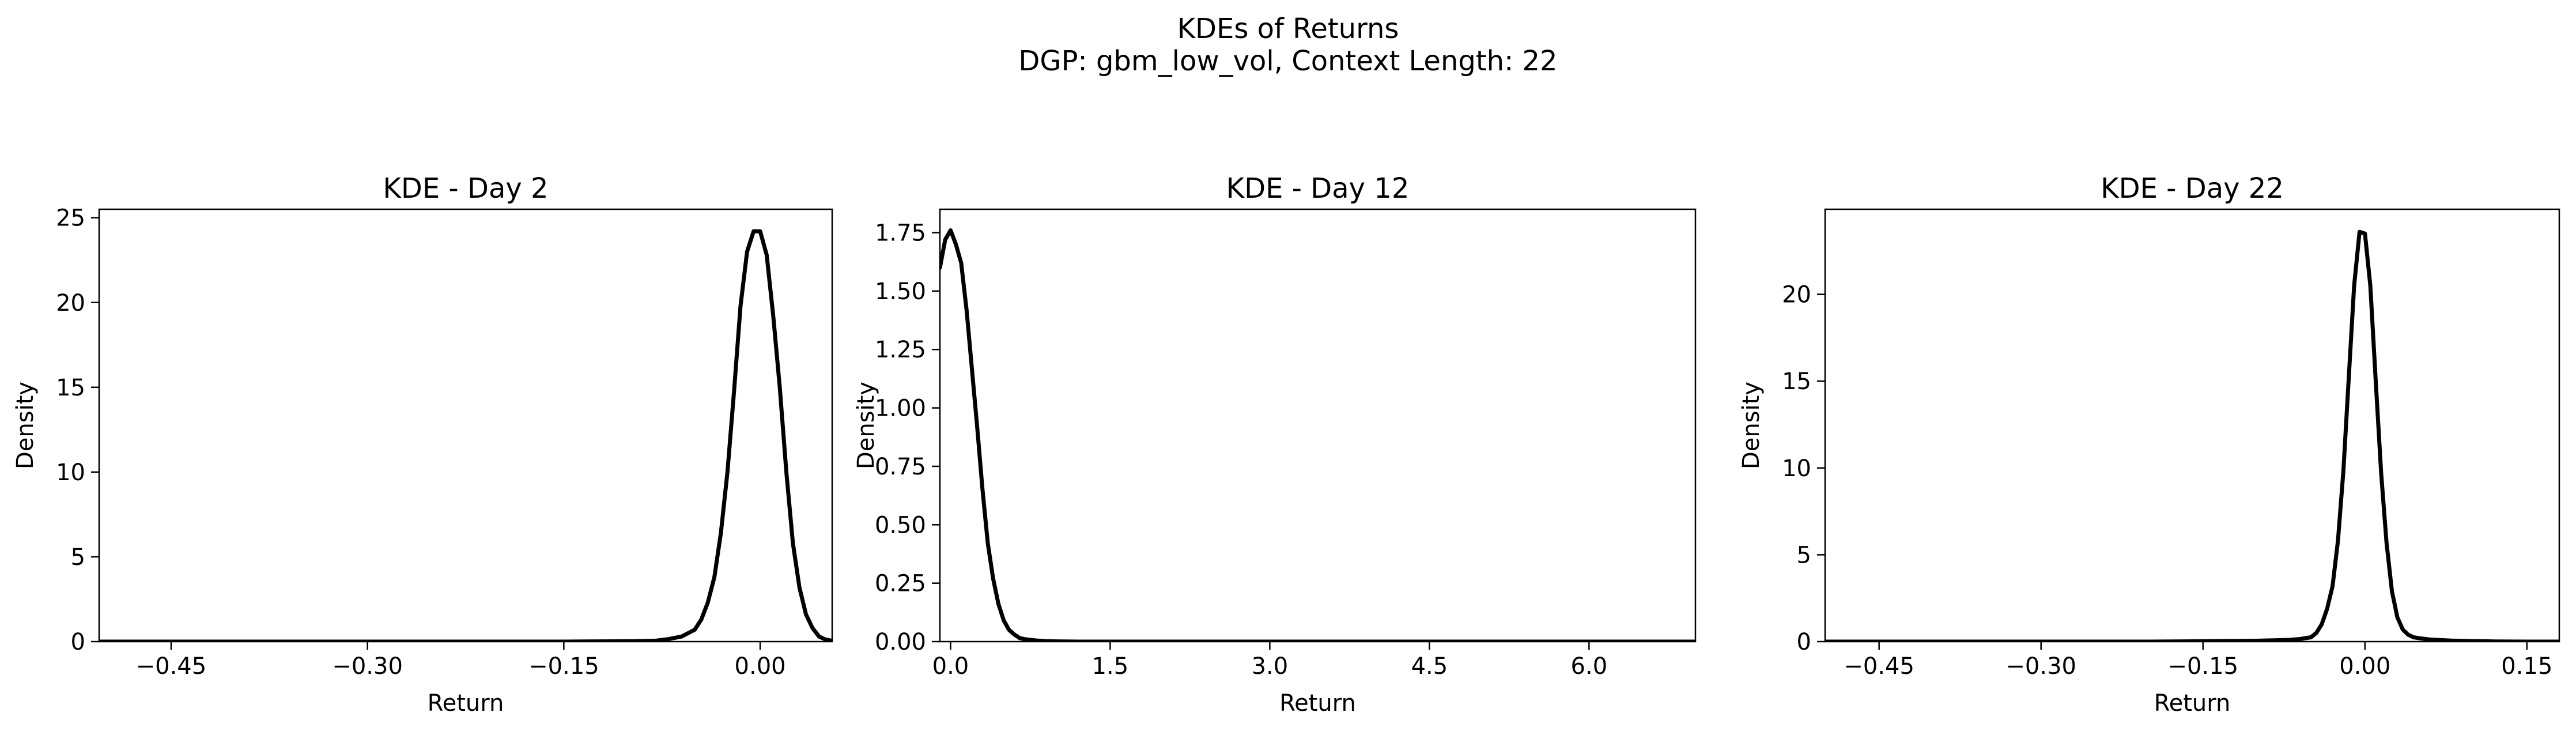 The height and width of the screenshot is (735, 2576). Describe the element at coordinates (1429, 666) in the screenshot. I see `x-tick-label: 4.5` at that location.